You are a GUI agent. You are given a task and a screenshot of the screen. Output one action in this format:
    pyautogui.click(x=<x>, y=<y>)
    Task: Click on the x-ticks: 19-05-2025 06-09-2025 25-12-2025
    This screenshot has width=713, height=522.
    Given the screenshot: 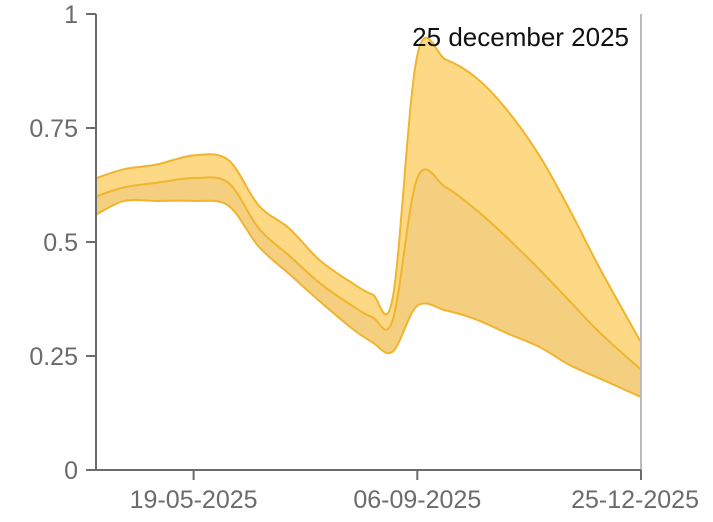 What is the action you would take?
    pyautogui.click(x=414, y=492)
    